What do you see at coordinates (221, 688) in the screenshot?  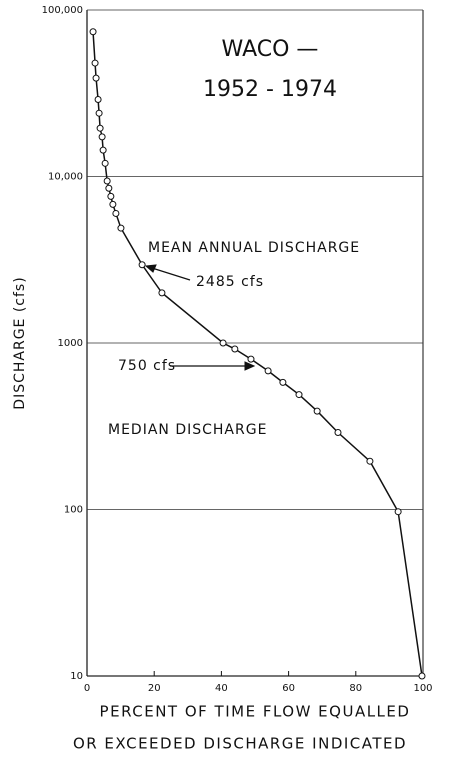 I see `x-tick-label: 40` at bounding box center [221, 688].